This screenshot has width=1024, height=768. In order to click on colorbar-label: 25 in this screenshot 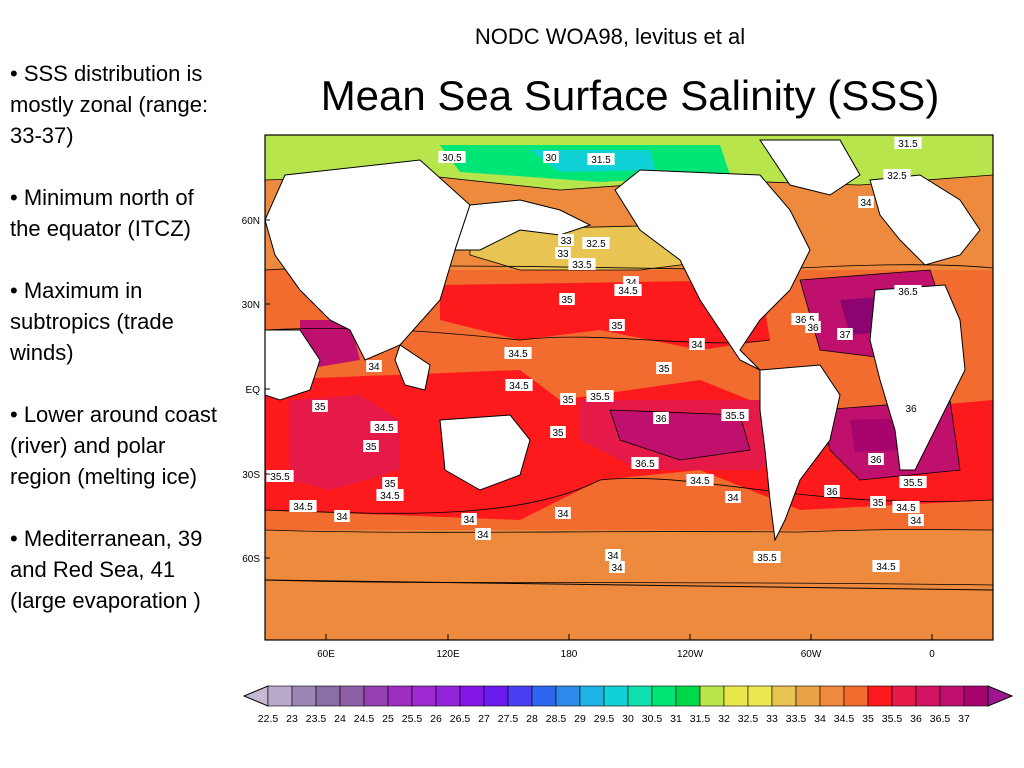, I will do `click(388, 719)`.